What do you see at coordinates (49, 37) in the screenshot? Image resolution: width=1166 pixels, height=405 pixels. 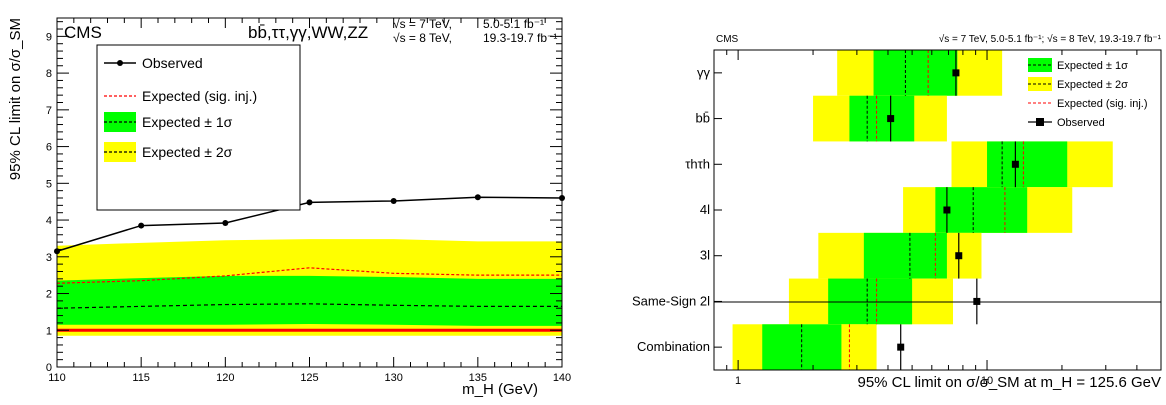 I see `left-y-tick-label: 9` at bounding box center [49, 37].